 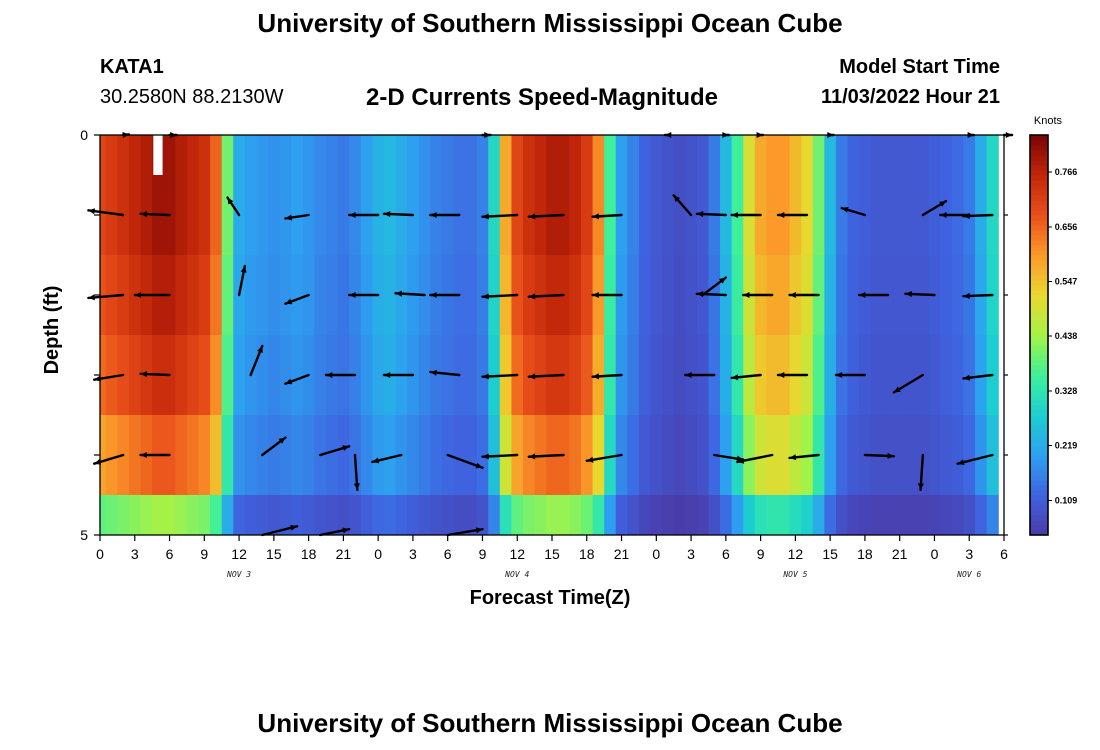 I want to click on x-tick-label: 12, so click(x=796, y=554).